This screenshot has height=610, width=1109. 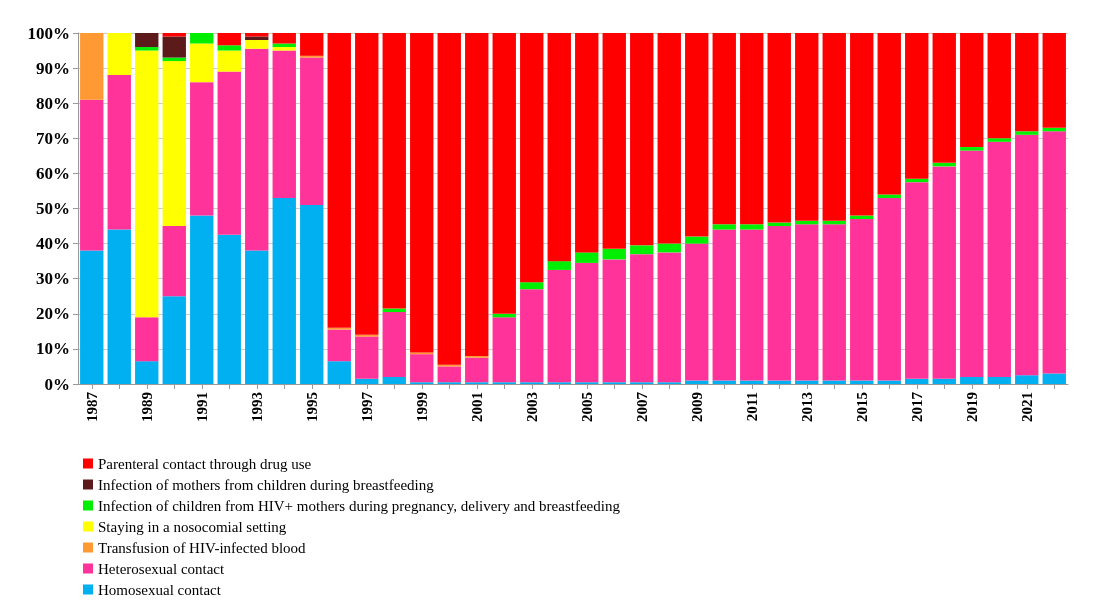 I want to click on x-tick-label: 1997, so click(x=366, y=406).